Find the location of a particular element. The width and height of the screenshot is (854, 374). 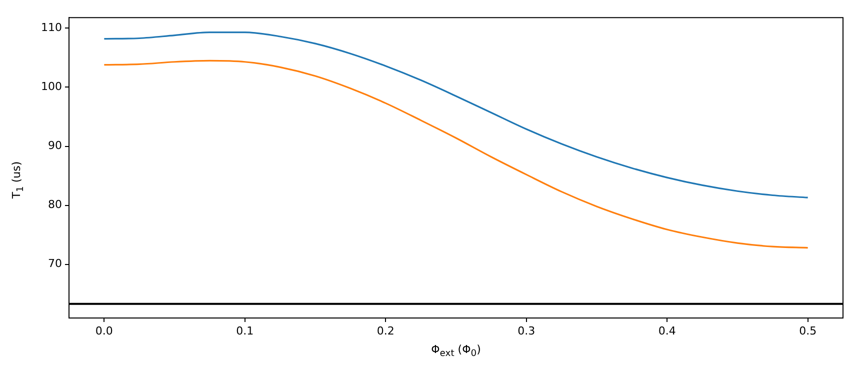

x-tick-label: 0.1 is located at coordinates (245, 331).